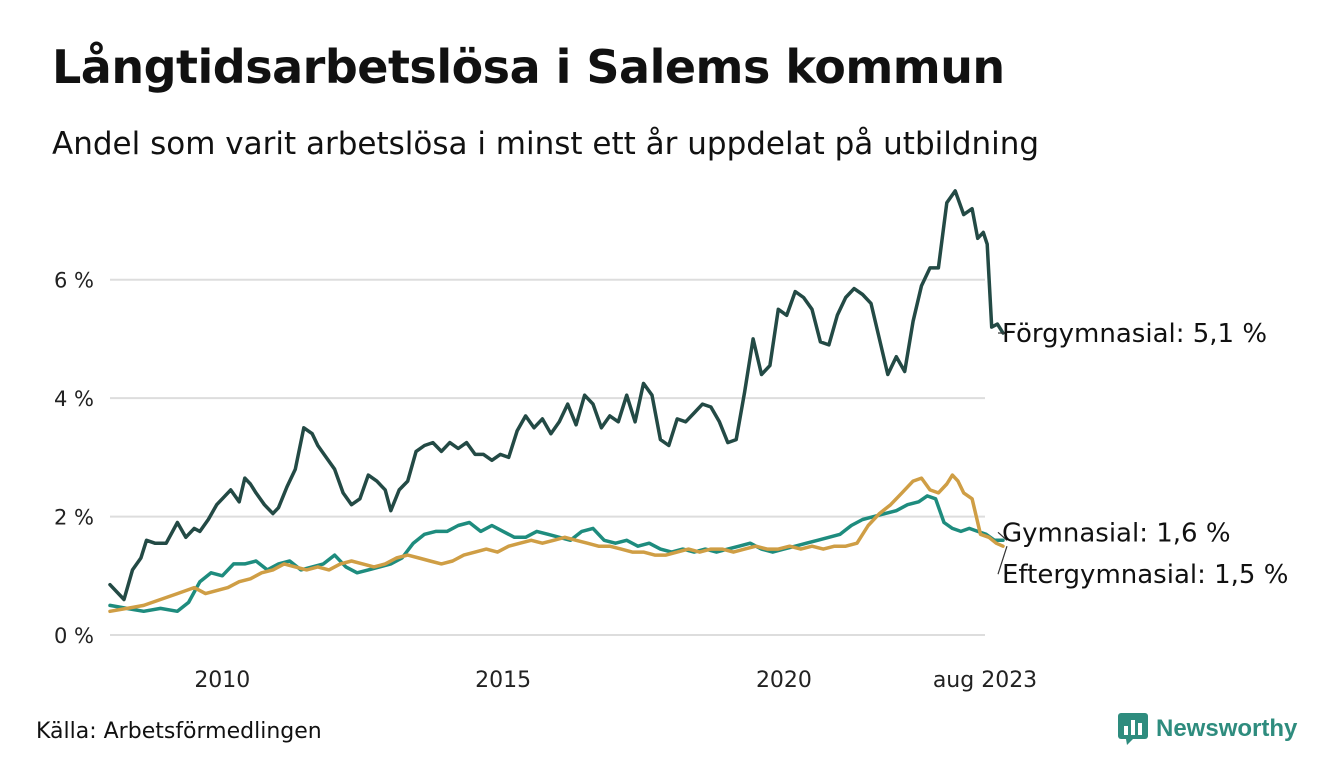 This screenshot has width=1340, height=780. Describe the element at coordinates (1116, 533) in the screenshot. I see `end-label-gymnasial: Gymnasial: 1,6 %` at that location.